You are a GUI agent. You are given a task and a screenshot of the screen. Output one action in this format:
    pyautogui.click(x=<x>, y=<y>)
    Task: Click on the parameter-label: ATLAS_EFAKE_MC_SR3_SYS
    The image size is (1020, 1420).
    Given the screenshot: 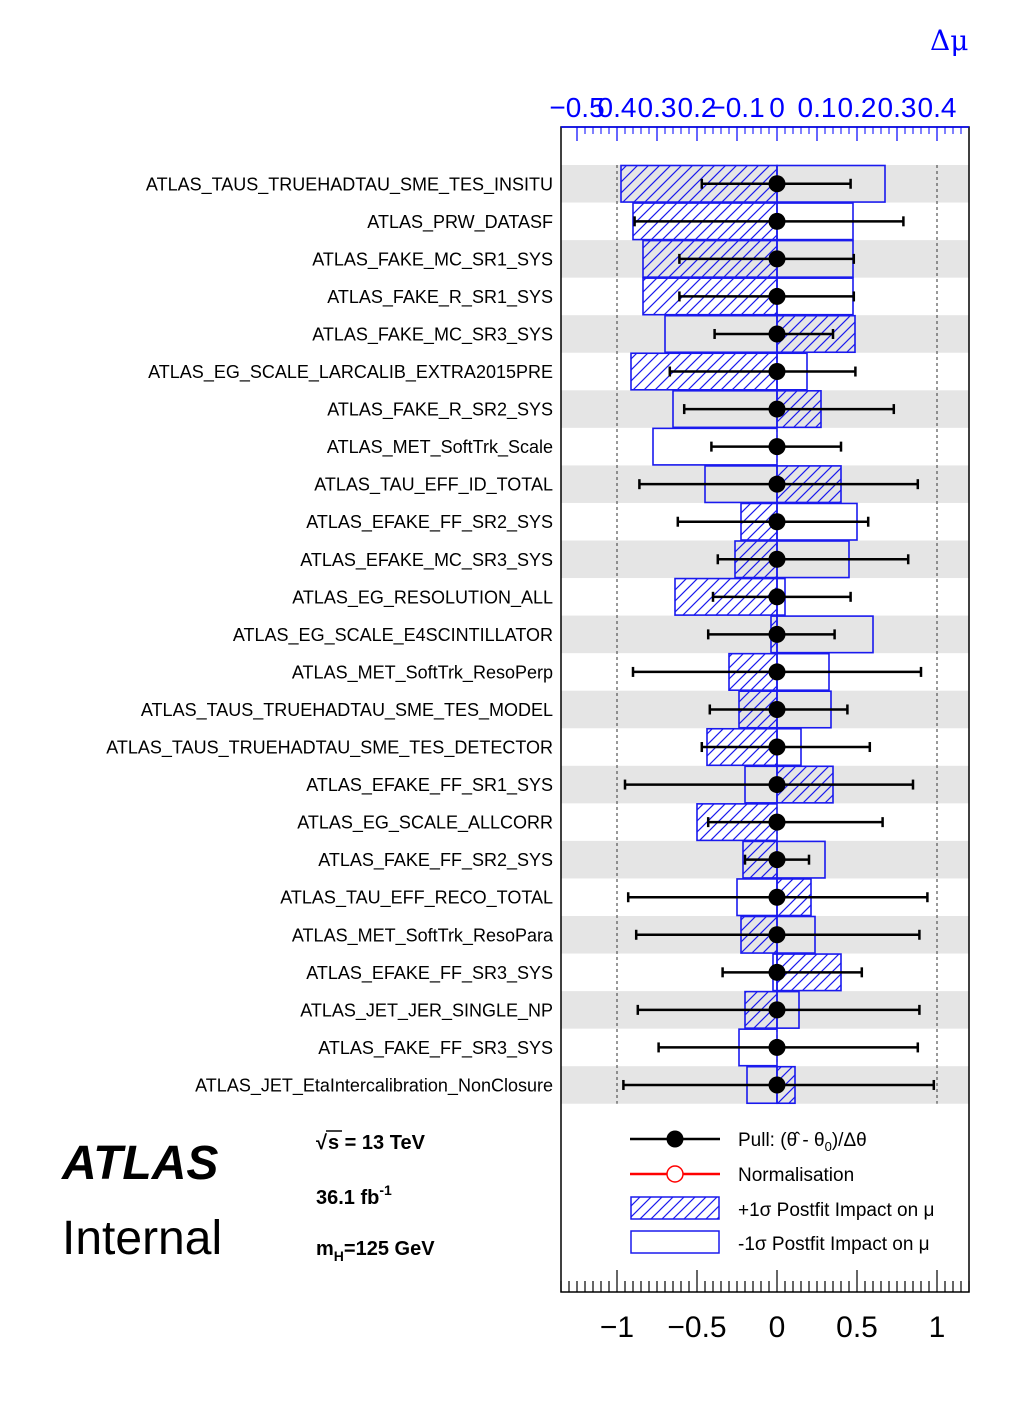 What is the action you would take?
    pyautogui.click(x=426, y=560)
    